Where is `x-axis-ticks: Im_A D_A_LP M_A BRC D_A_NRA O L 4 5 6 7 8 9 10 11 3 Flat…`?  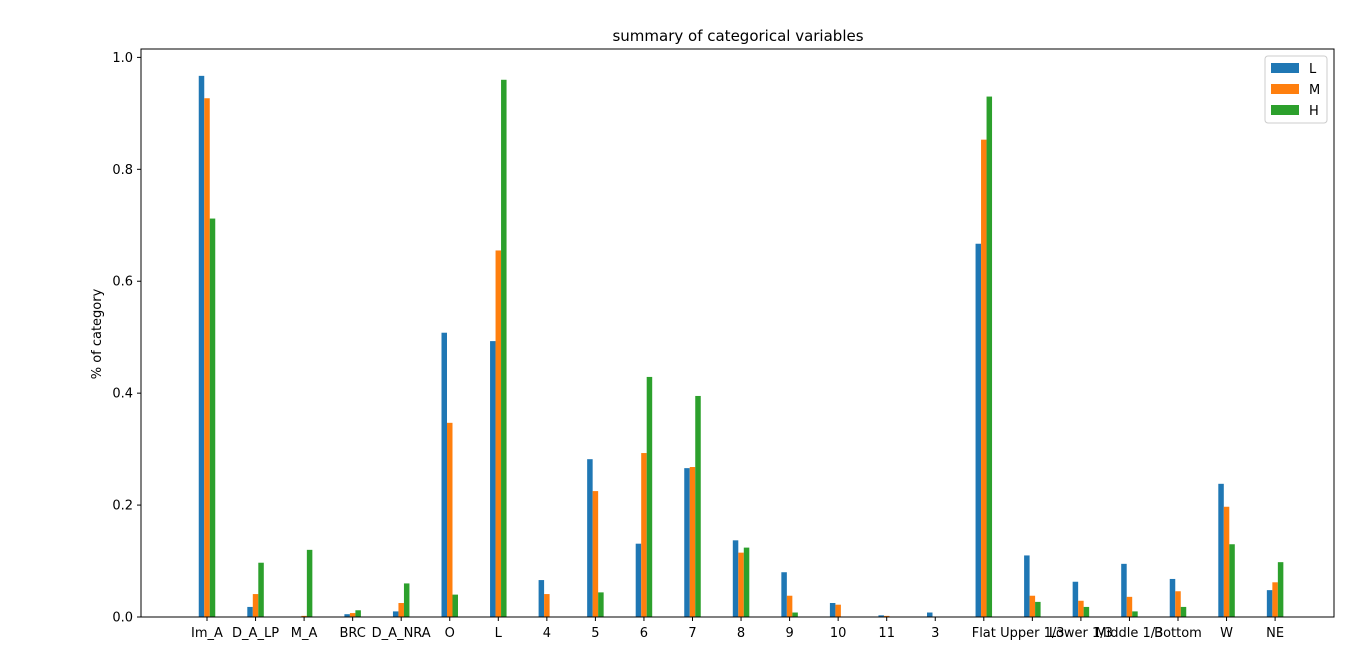 x-axis-ticks: Im_A D_A_LP M_A BRC D_A_NRA O L 4 5 6 7 8 9 10 11 3 Flat… is located at coordinates (737, 629).